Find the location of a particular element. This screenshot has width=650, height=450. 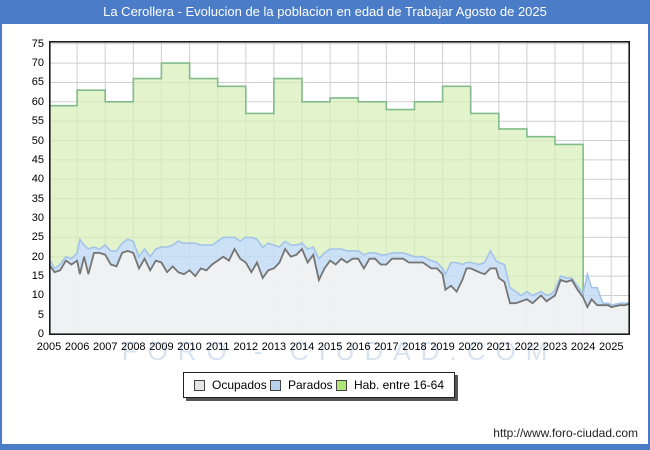

x-tick-label: 2023 is located at coordinates (555, 347).